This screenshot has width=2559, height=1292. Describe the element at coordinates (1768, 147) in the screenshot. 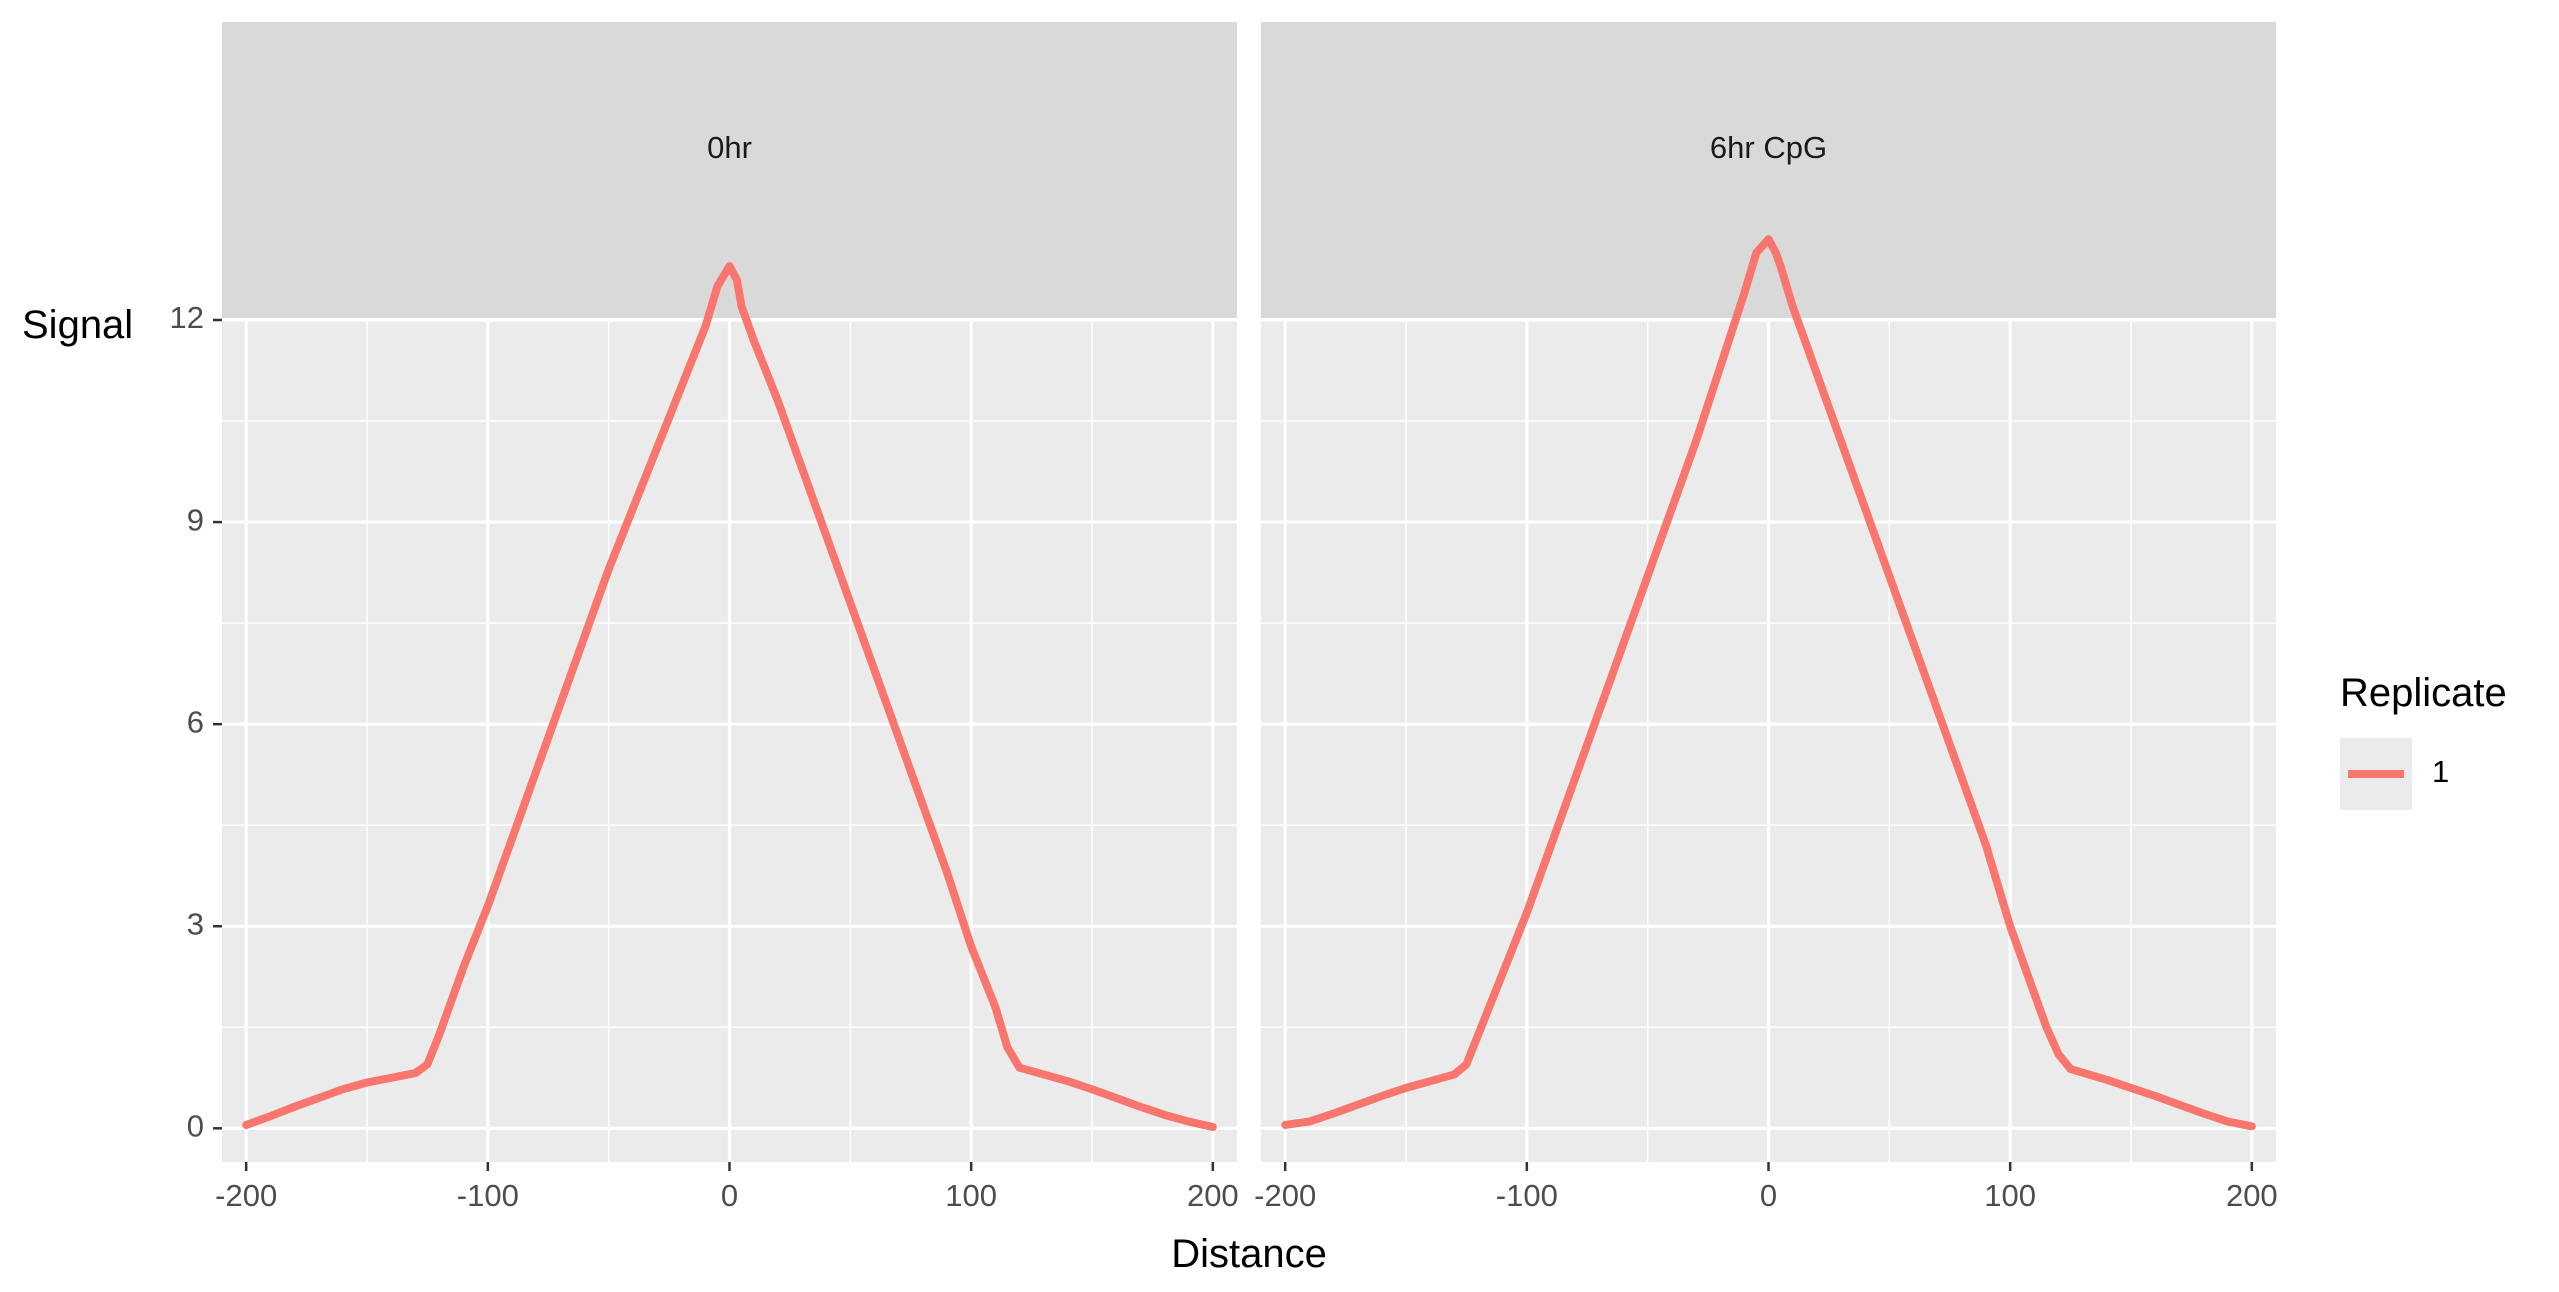

I see `facet-label: 6hr CpG` at that location.